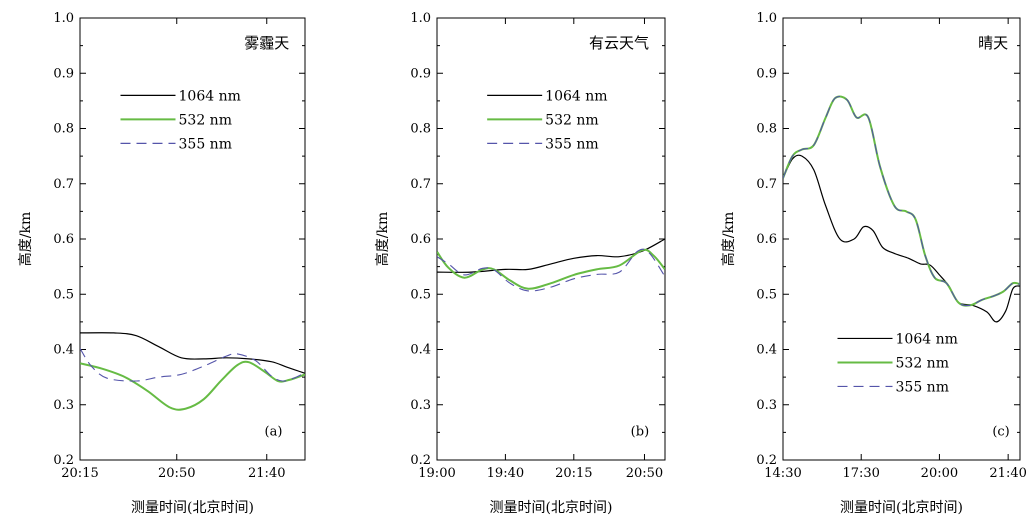 The image size is (1030, 519). I want to click on panel-label: (c), so click(1000, 432).